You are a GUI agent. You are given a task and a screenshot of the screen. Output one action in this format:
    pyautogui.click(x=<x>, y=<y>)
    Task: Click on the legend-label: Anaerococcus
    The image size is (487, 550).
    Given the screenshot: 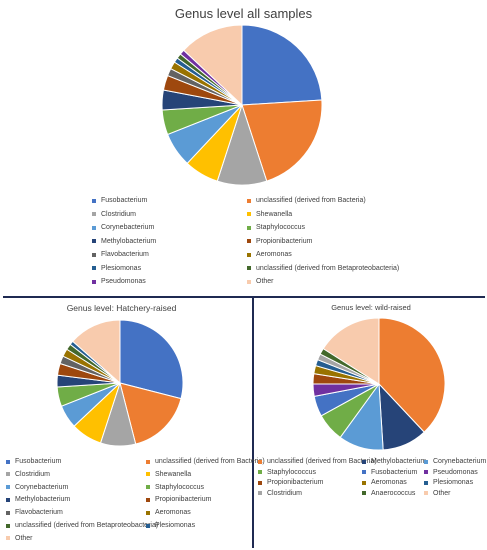 What is the action you would take?
    pyautogui.click(x=393, y=493)
    